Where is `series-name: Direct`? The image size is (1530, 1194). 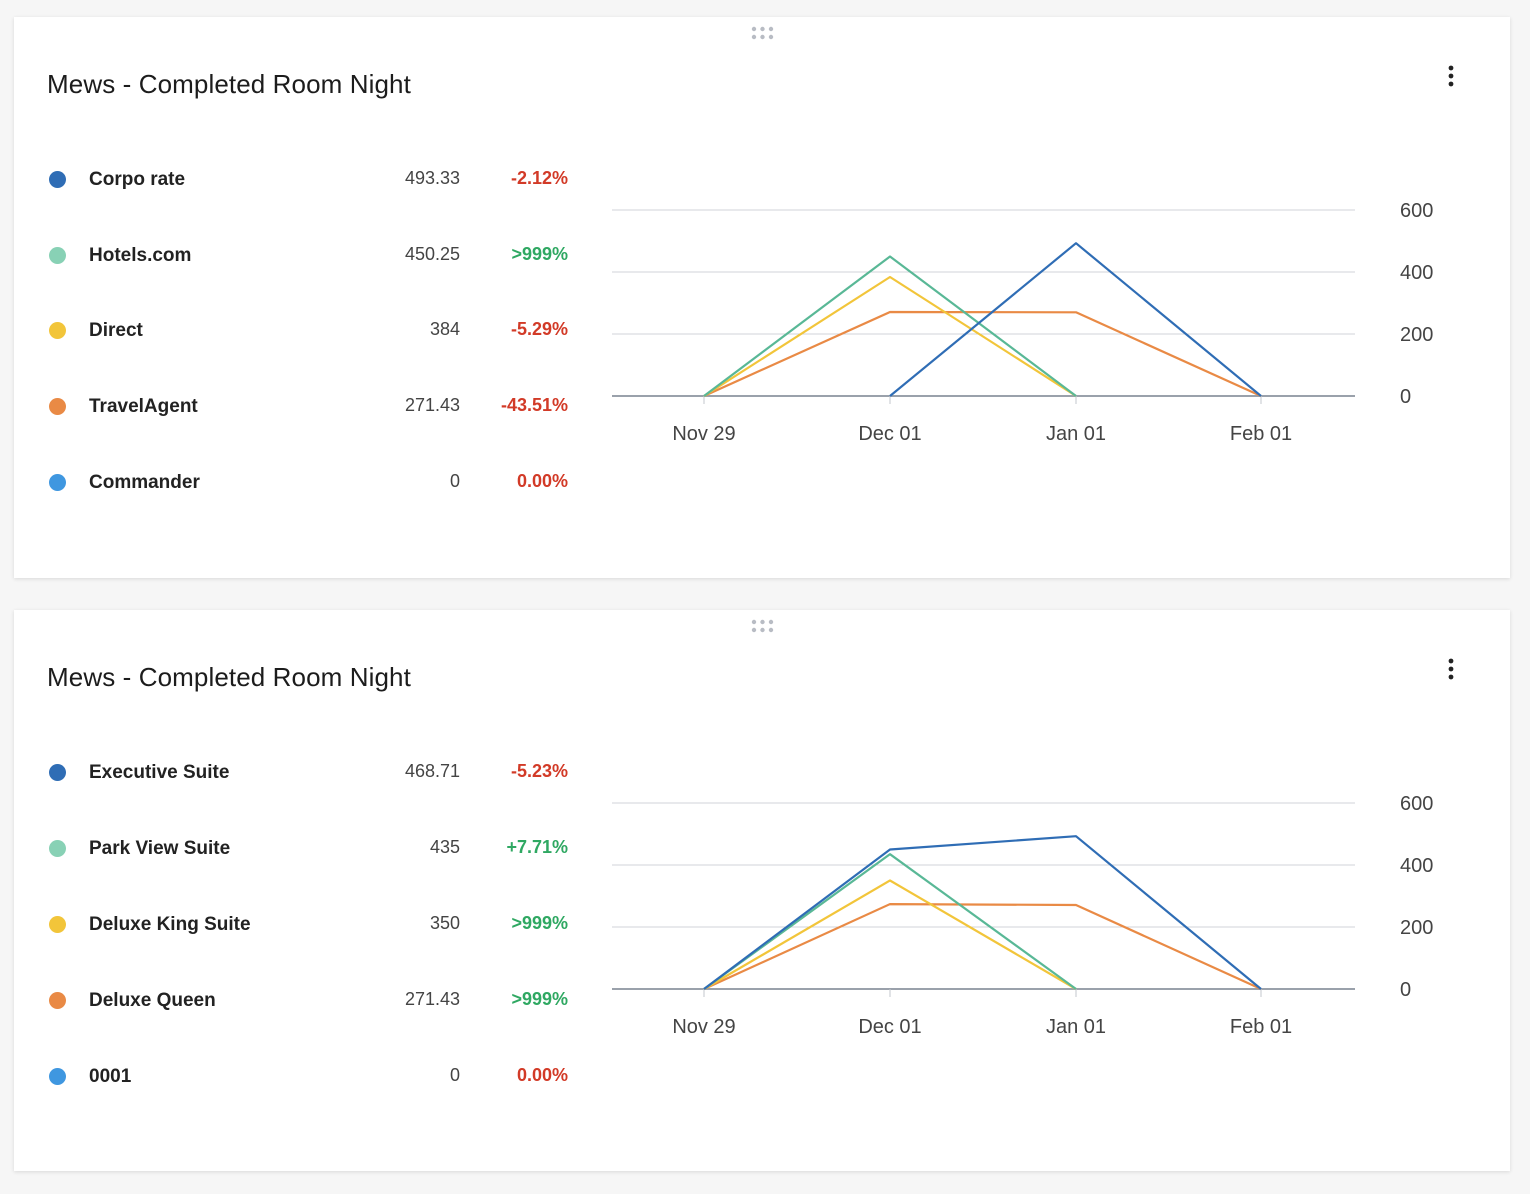
series-name: Direct is located at coordinates (116, 330).